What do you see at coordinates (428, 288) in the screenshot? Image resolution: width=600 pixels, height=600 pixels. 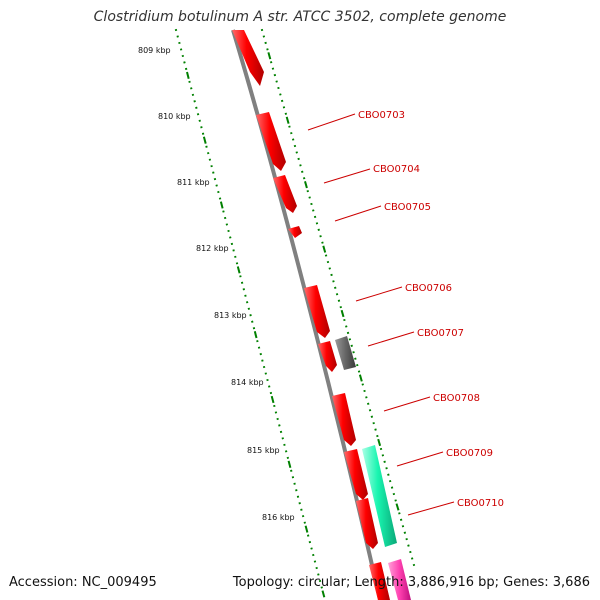 I see `gene-label-cbo0706: CBO0706` at bounding box center [428, 288].